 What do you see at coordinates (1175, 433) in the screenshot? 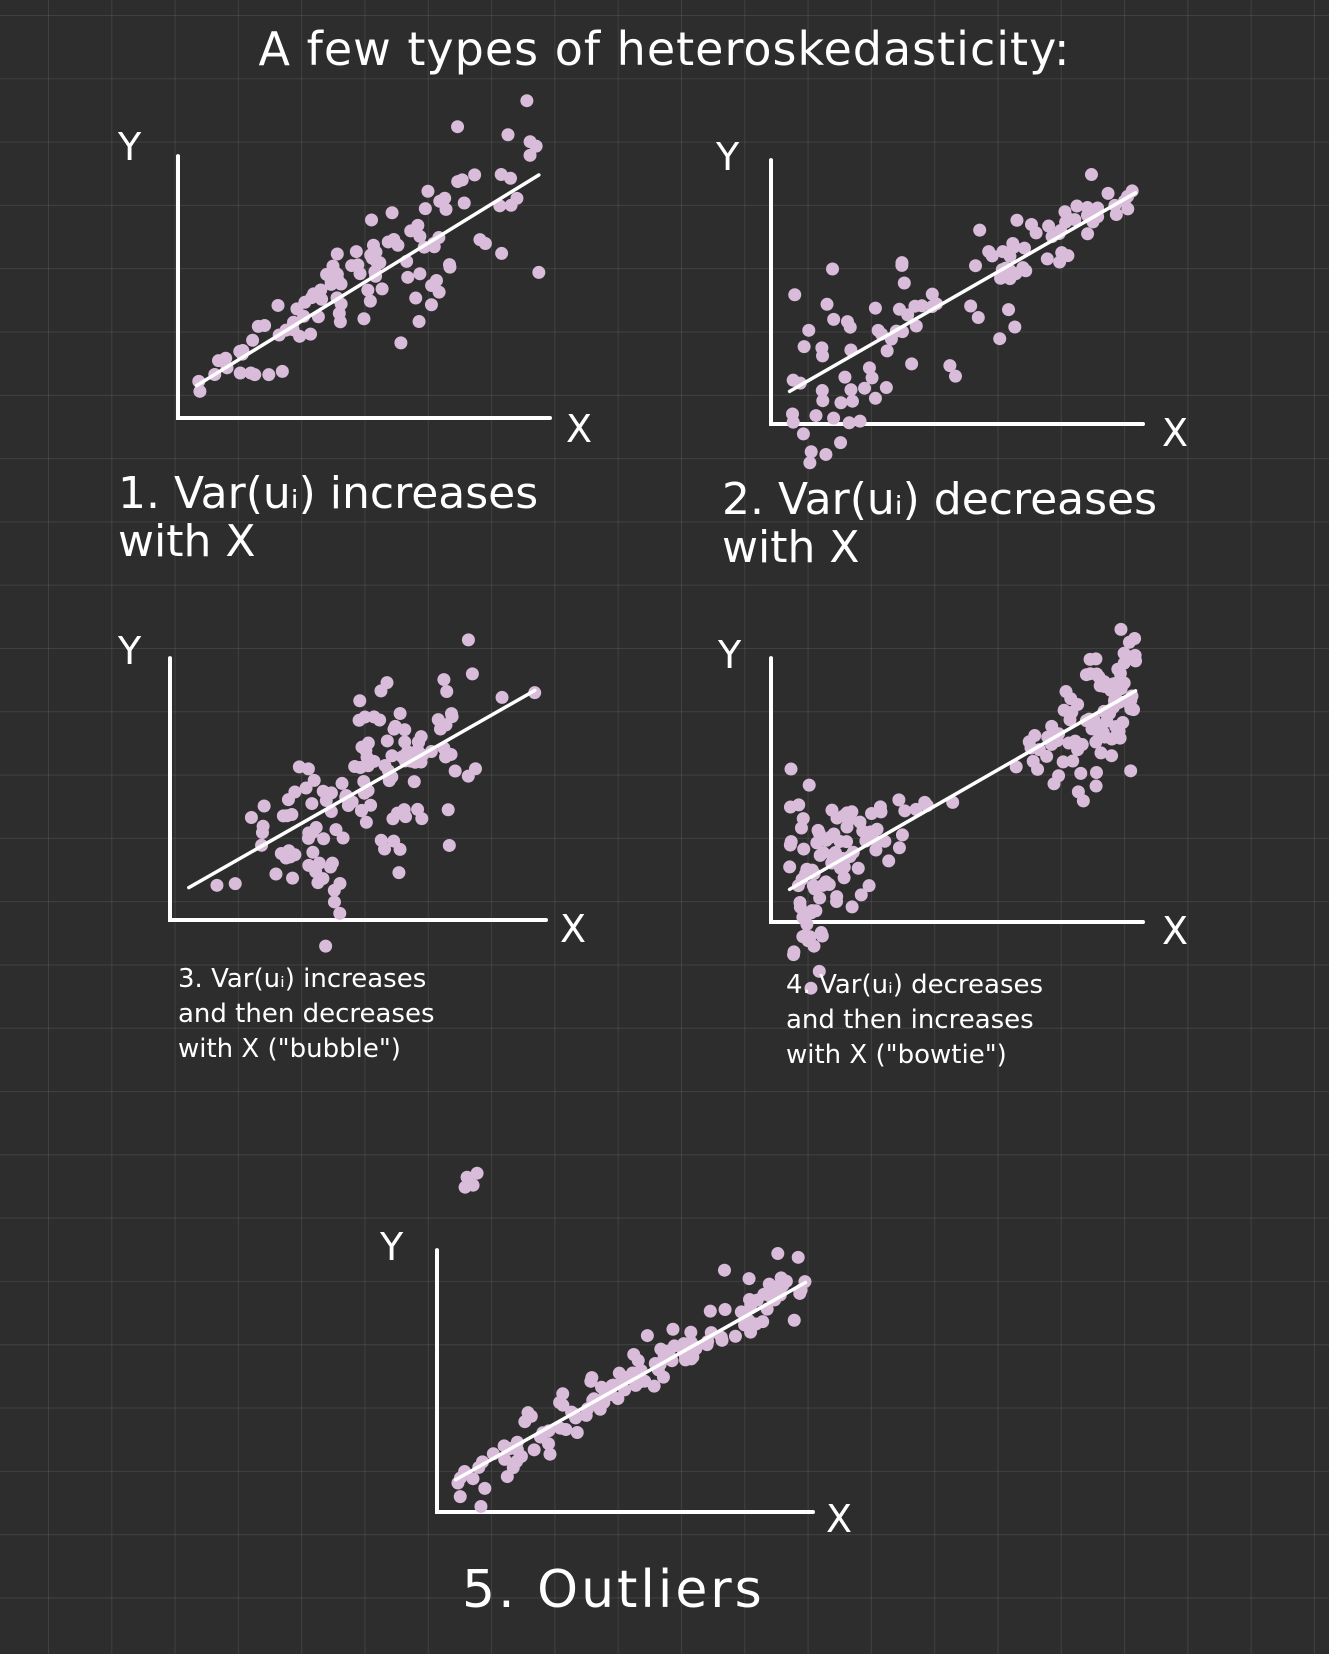
I see `x-axis-label-2: X` at bounding box center [1175, 433].